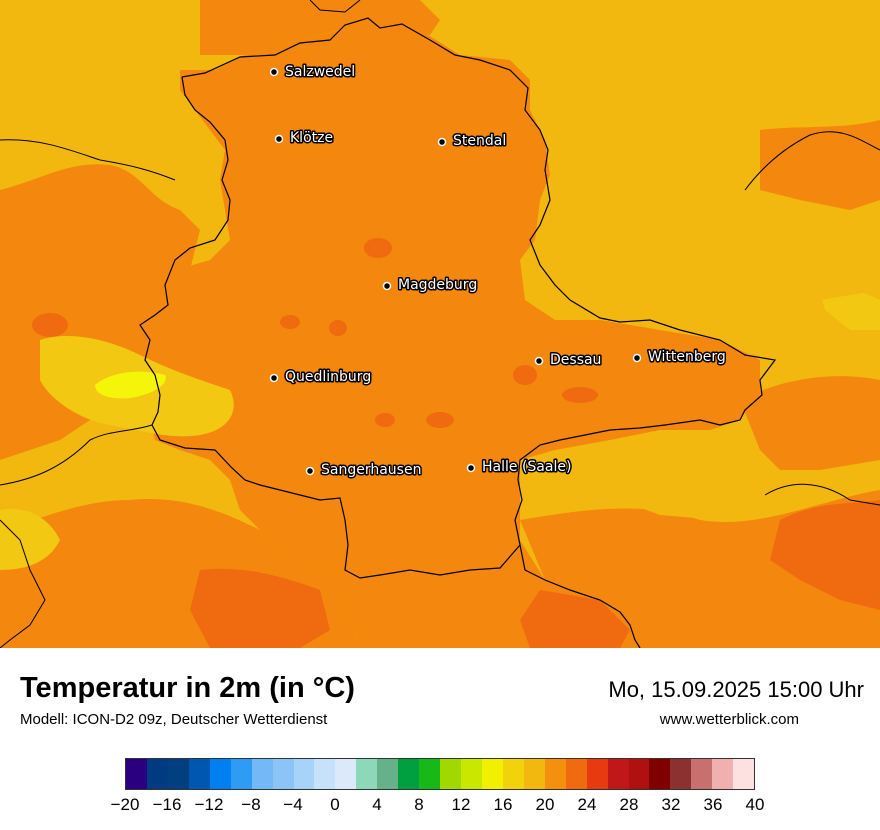  I want to click on northeast-mild-area, so click(710, 267).